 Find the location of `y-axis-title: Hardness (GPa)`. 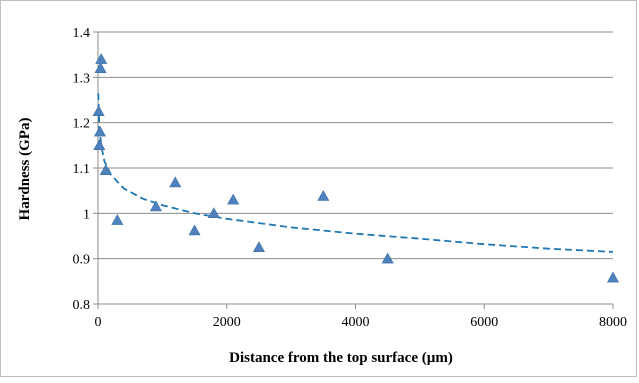

y-axis-title: Hardness (GPa) is located at coordinates (25, 169).